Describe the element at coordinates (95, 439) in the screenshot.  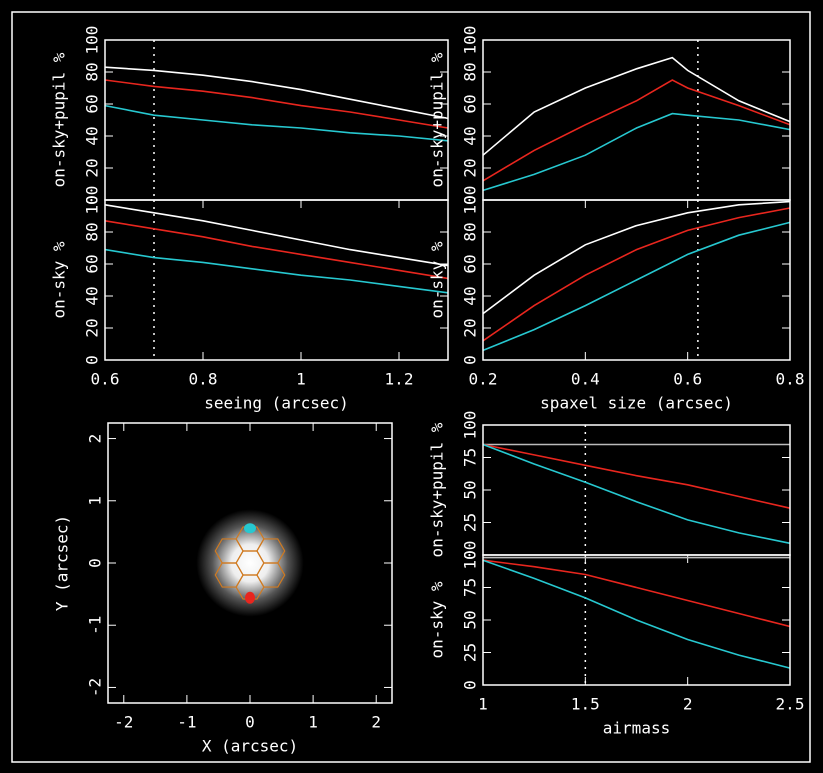
I see `y-tick-label: 2` at that location.